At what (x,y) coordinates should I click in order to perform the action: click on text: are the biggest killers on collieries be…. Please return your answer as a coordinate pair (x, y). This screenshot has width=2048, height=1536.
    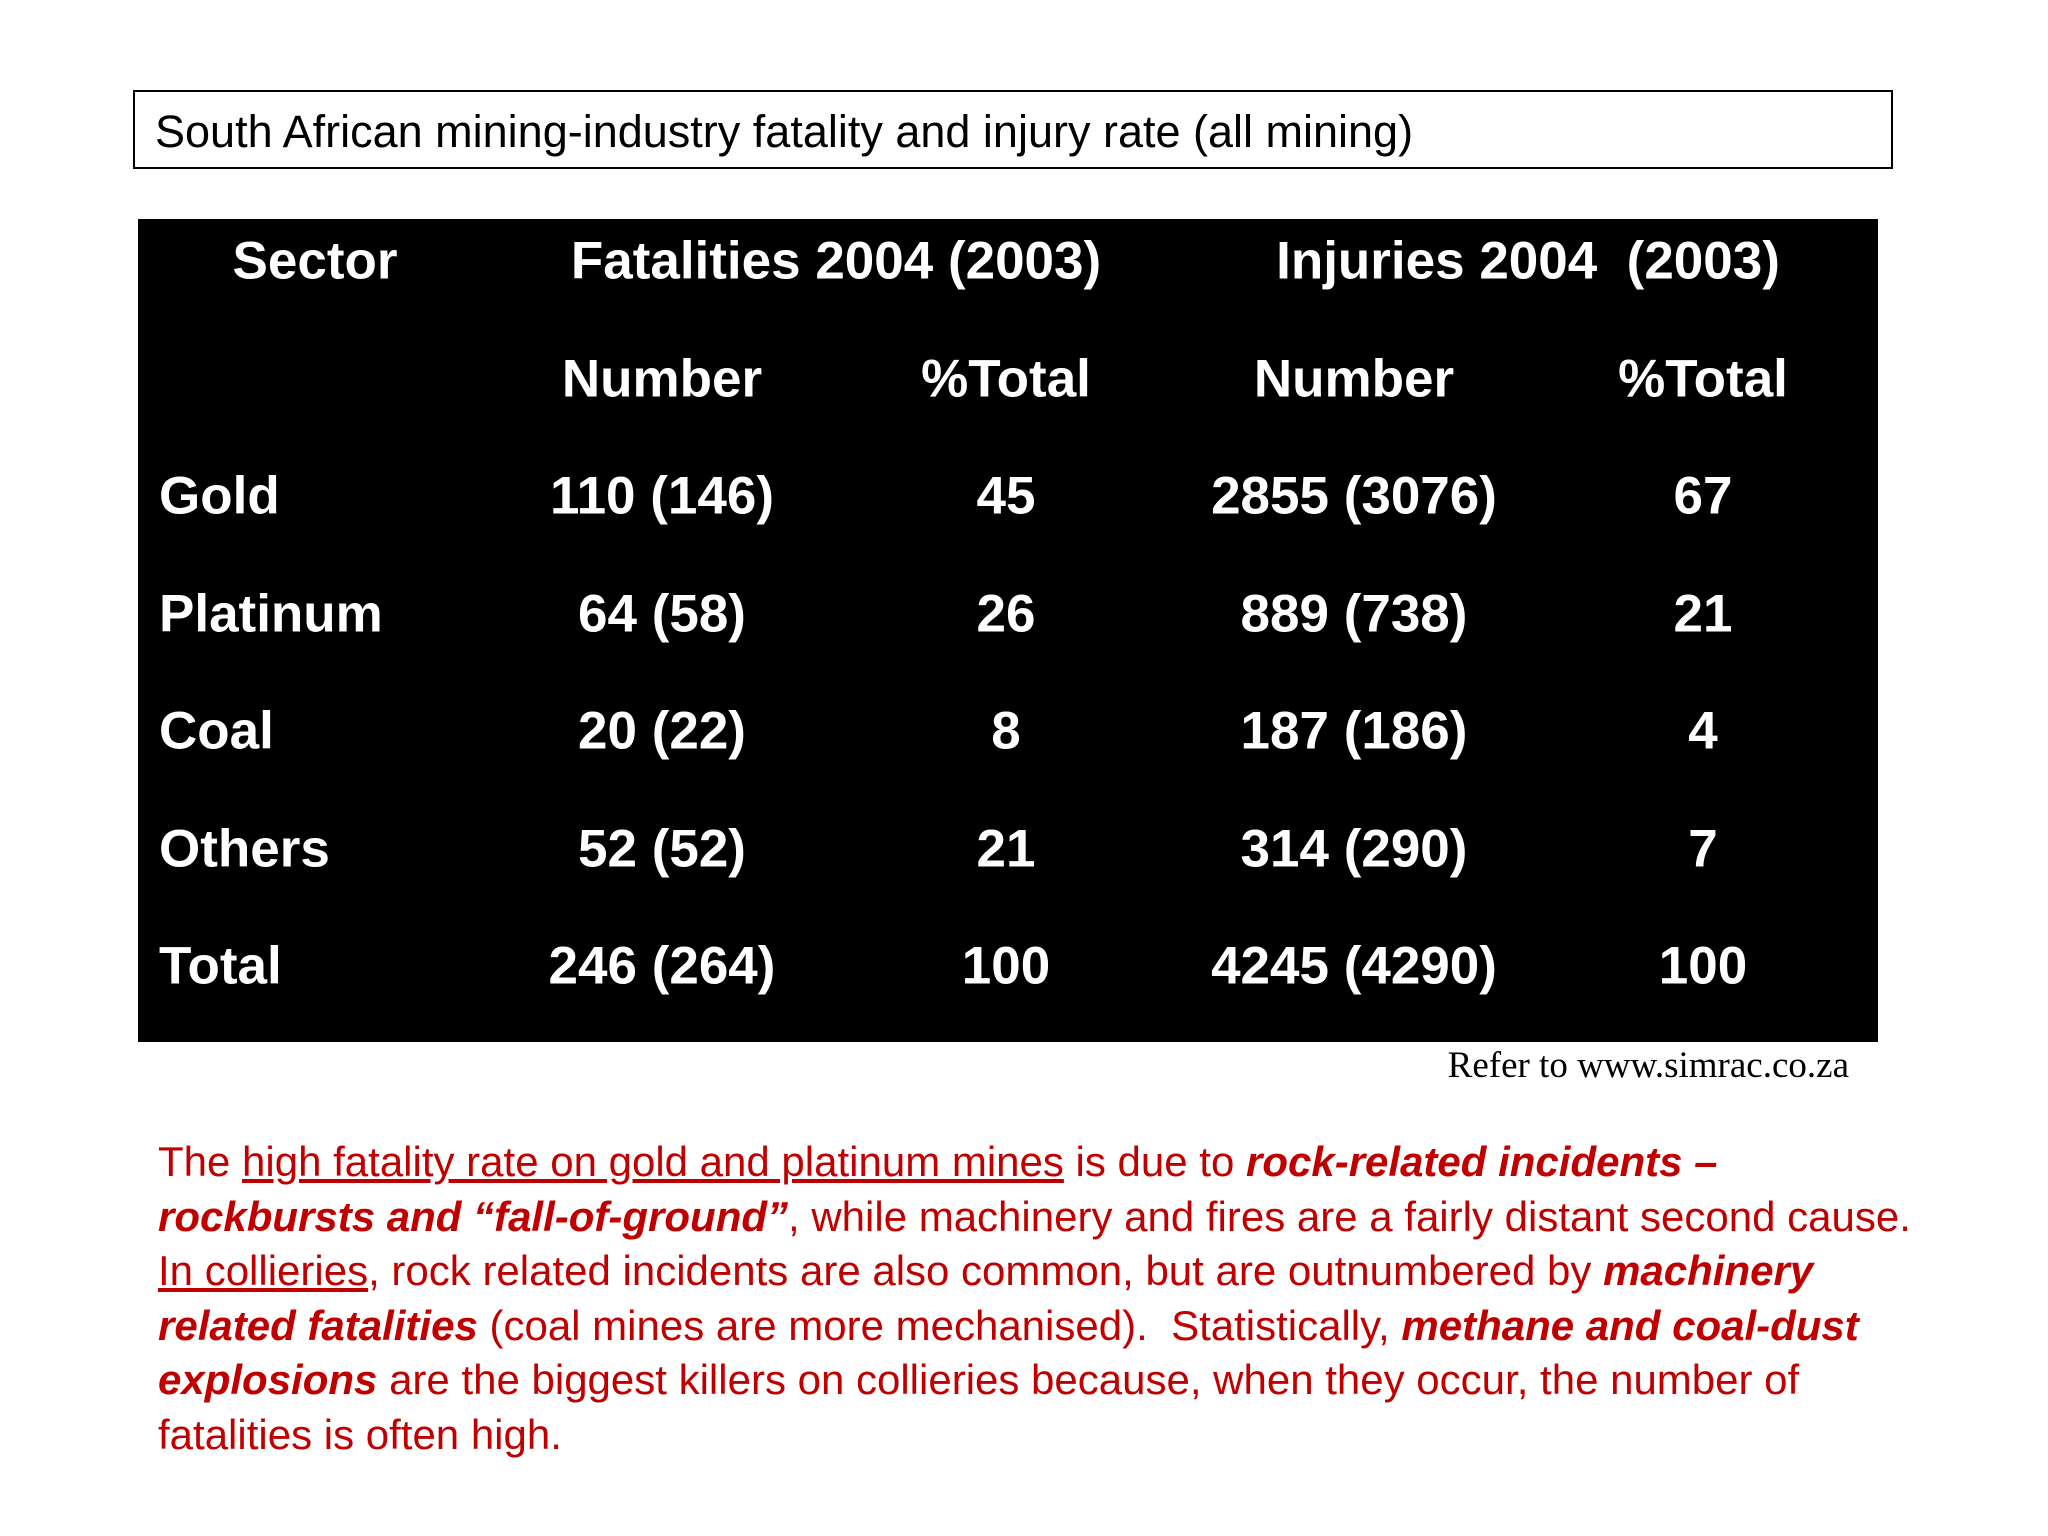
    Looking at the image, I should click on (984, 1407).